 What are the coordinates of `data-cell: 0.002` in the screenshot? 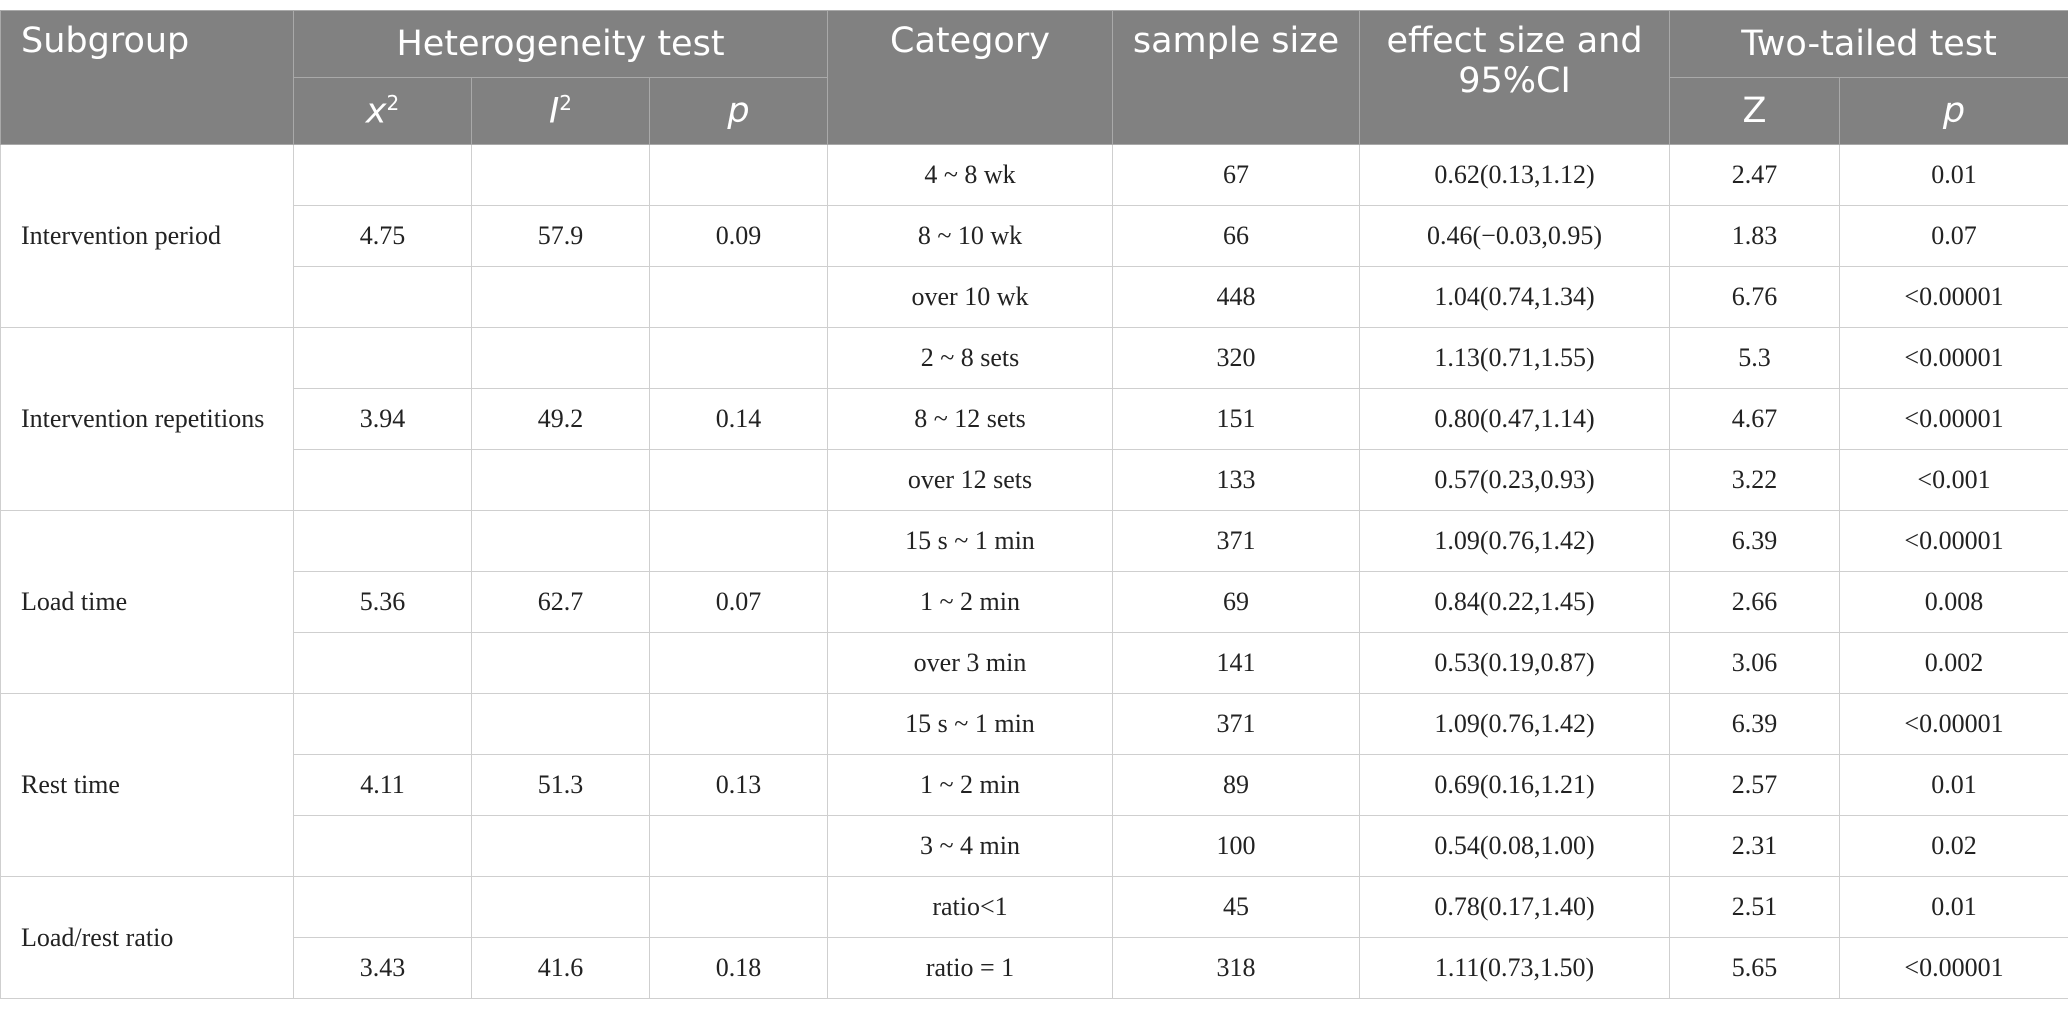 It's located at (1953, 663).